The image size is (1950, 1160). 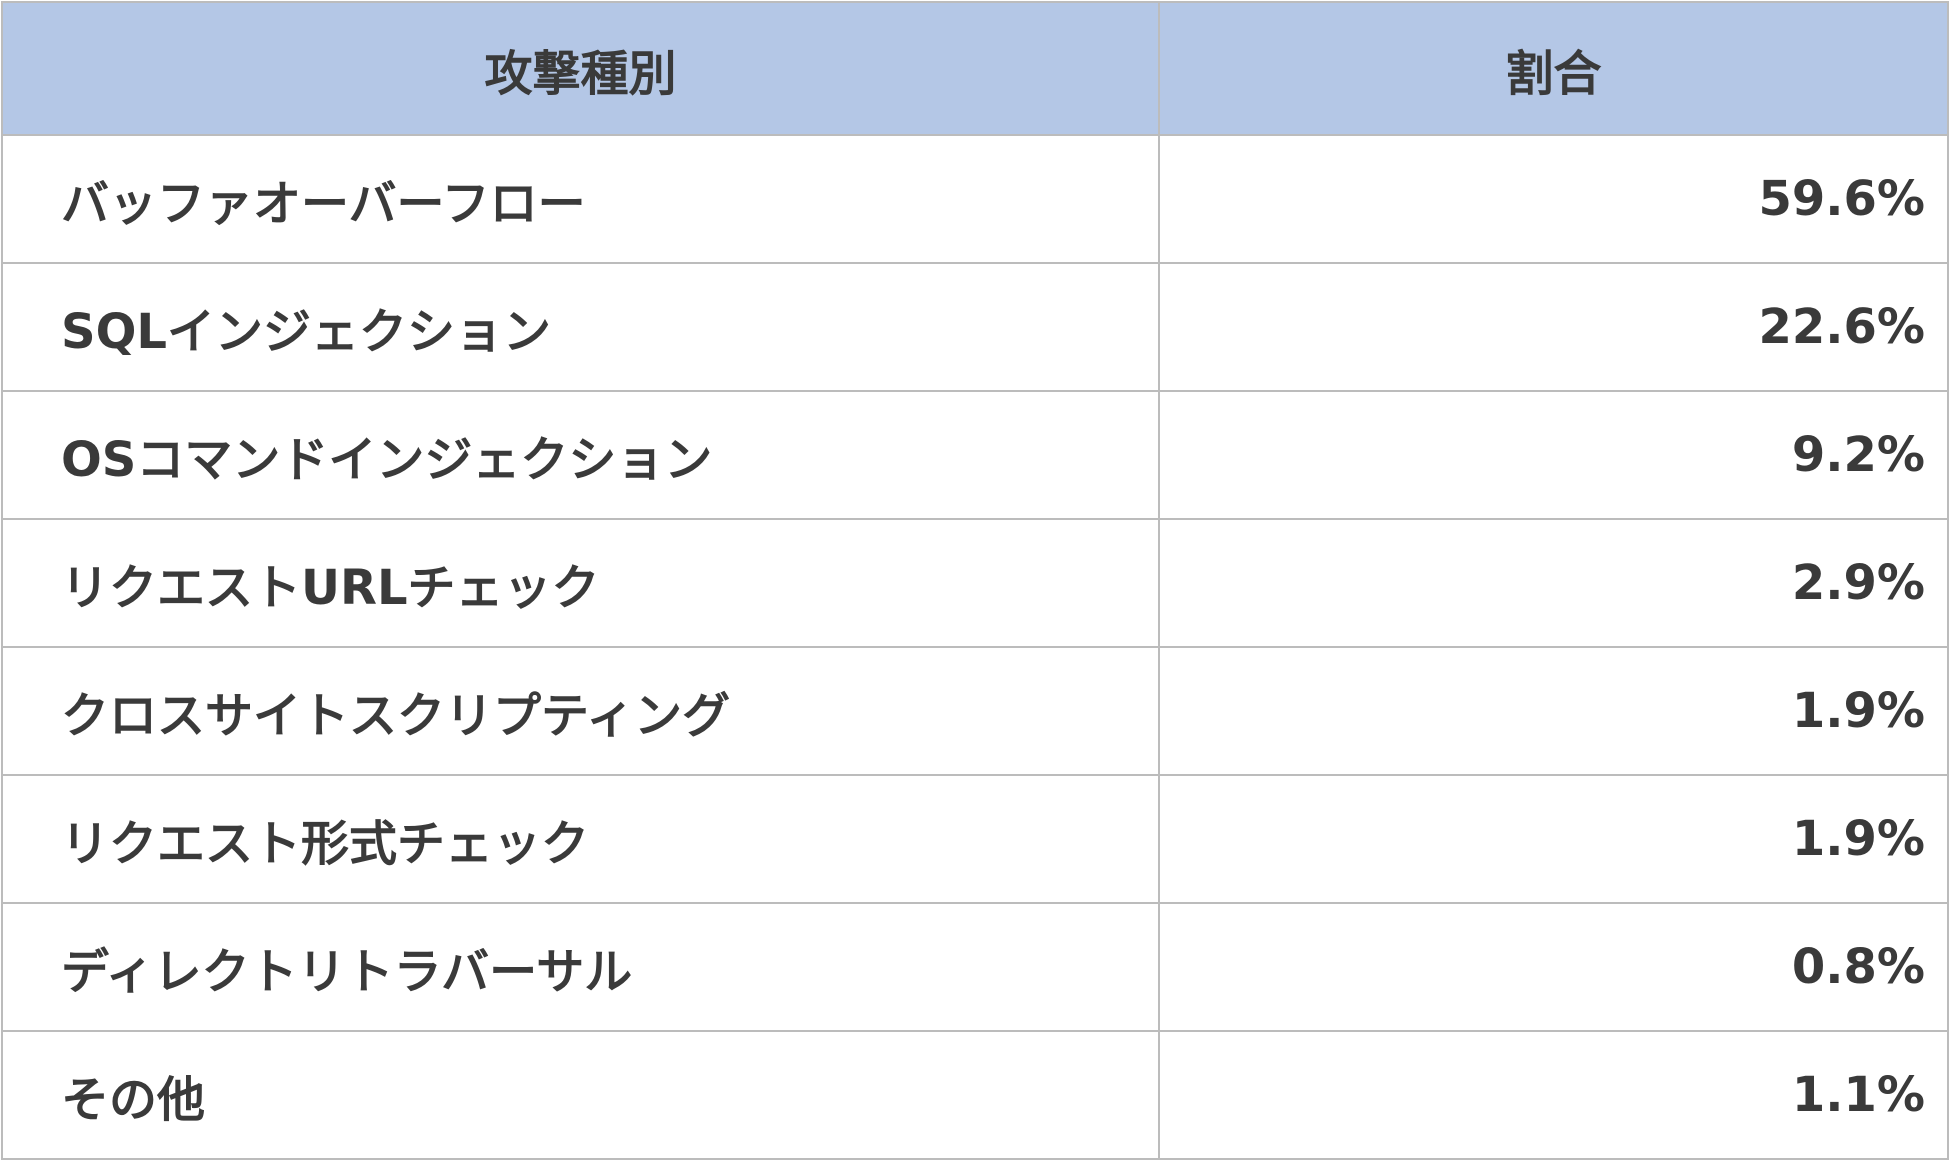 What do you see at coordinates (580, 455) in the screenshot?
I see `attack-type-cell: OSコマンドインジェクション` at bounding box center [580, 455].